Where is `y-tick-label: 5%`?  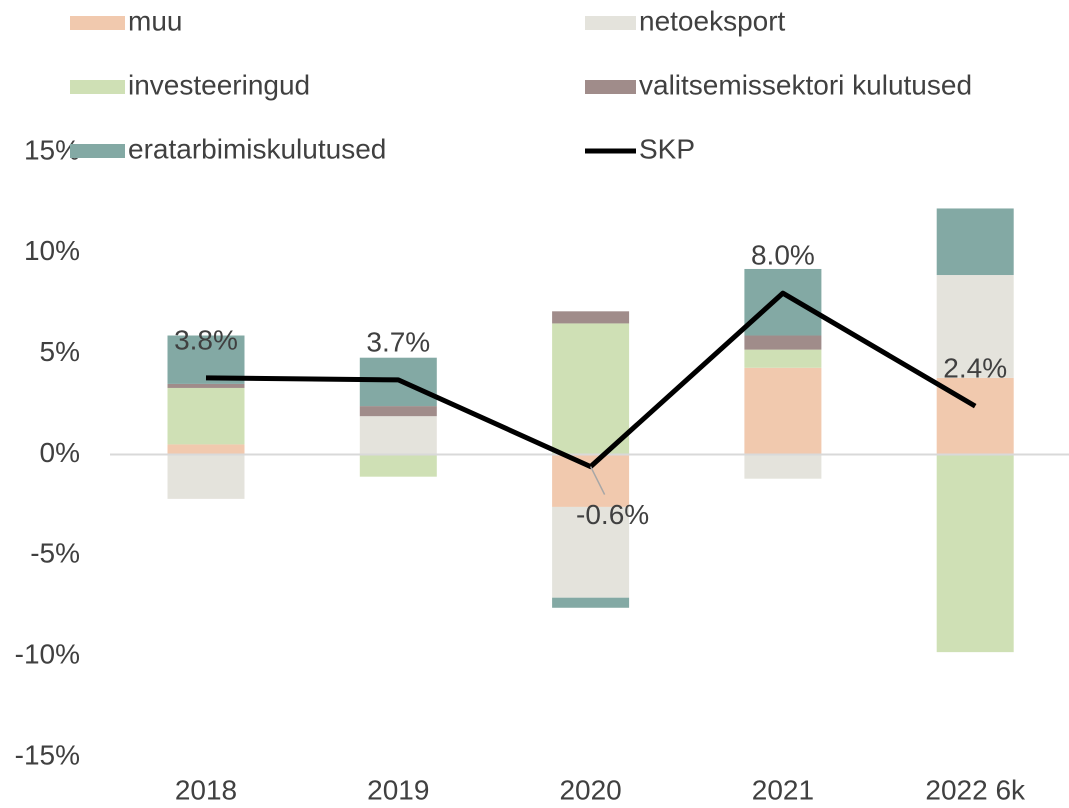 y-tick-label: 5% is located at coordinates (60, 351).